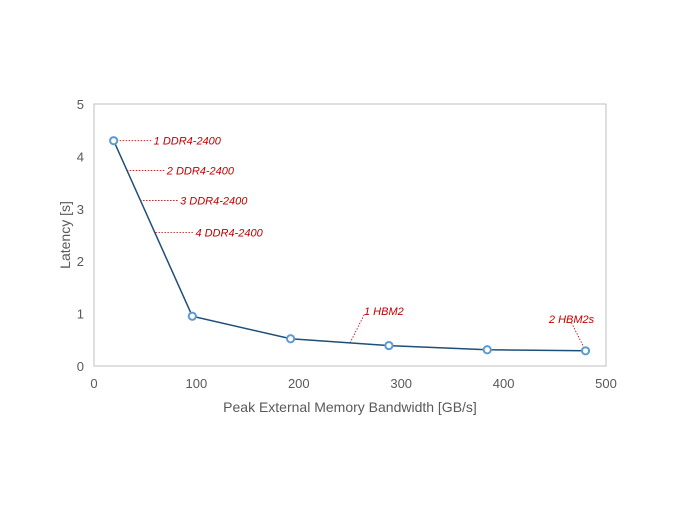 This screenshot has width=677, height=523. Describe the element at coordinates (197, 383) in the screenshot. I see `x-tick-label: 100` at that location.